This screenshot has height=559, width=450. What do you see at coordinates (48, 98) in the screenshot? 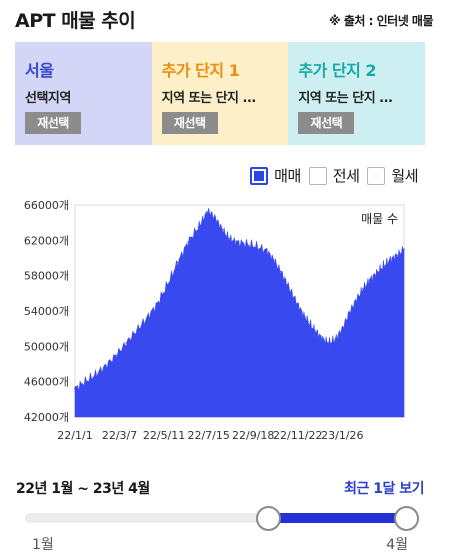
I see `card-subtitle: 선택지역` at bounding box center [48, 98].